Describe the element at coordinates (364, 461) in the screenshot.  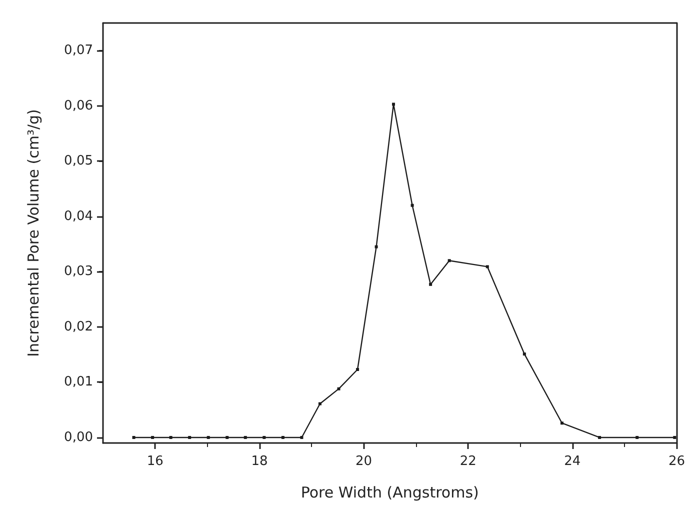
I see `x-tick-label: 20` at that location.